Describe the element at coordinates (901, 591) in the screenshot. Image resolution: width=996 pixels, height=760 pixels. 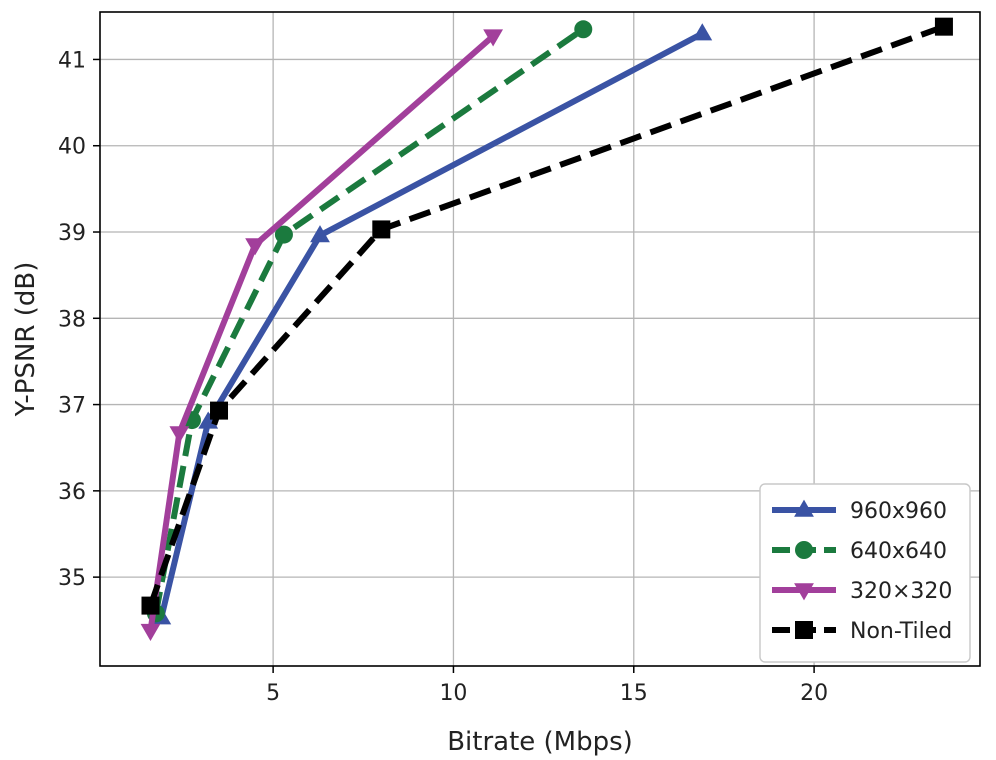
I see `legend-label: 320×320` at that location.